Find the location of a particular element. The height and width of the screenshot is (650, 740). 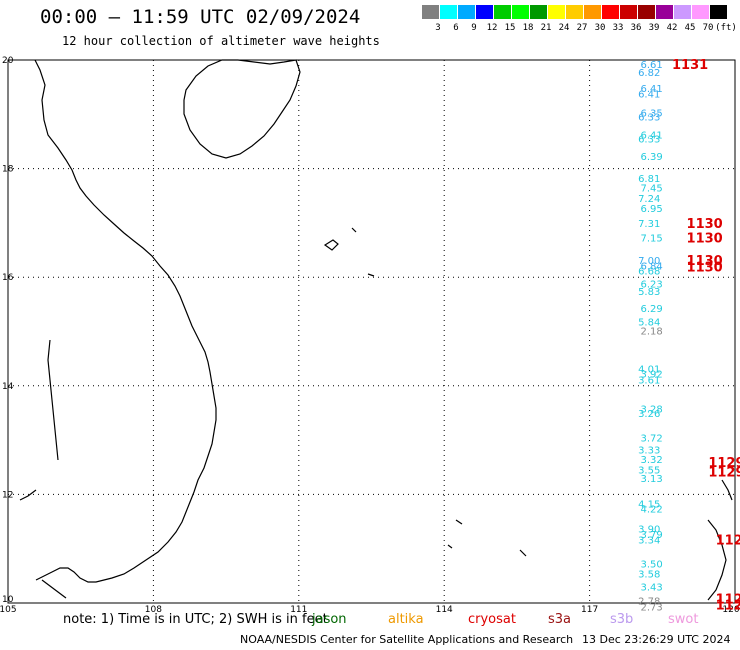

wave-height-value: 3.72 is located at coordinates (651, 438).